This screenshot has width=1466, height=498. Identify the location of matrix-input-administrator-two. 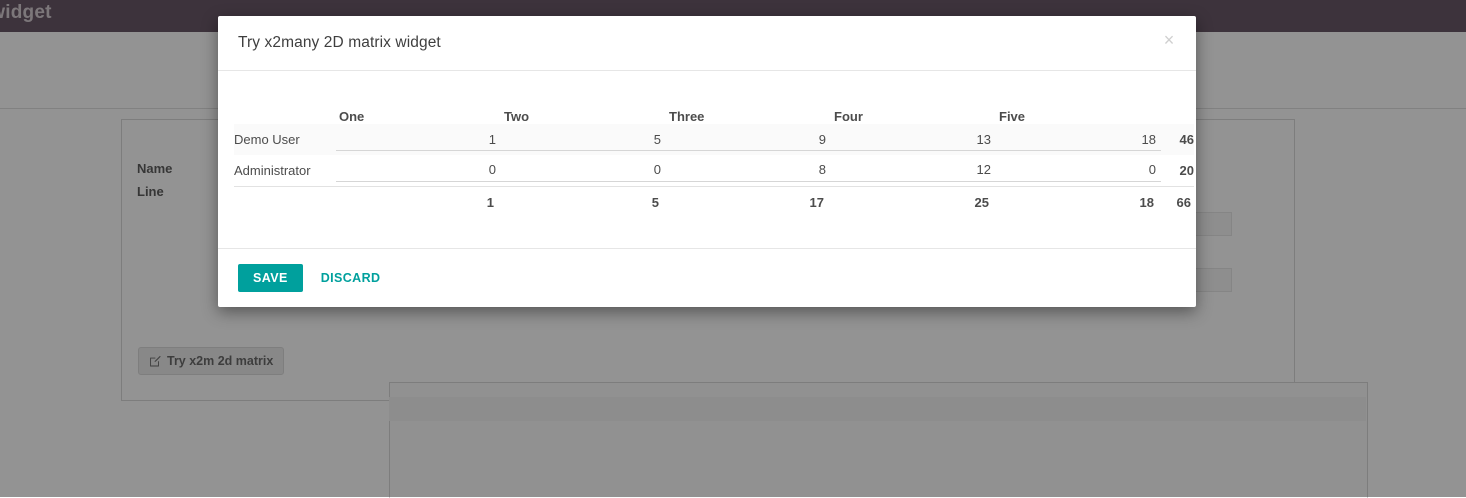
(583, 170).